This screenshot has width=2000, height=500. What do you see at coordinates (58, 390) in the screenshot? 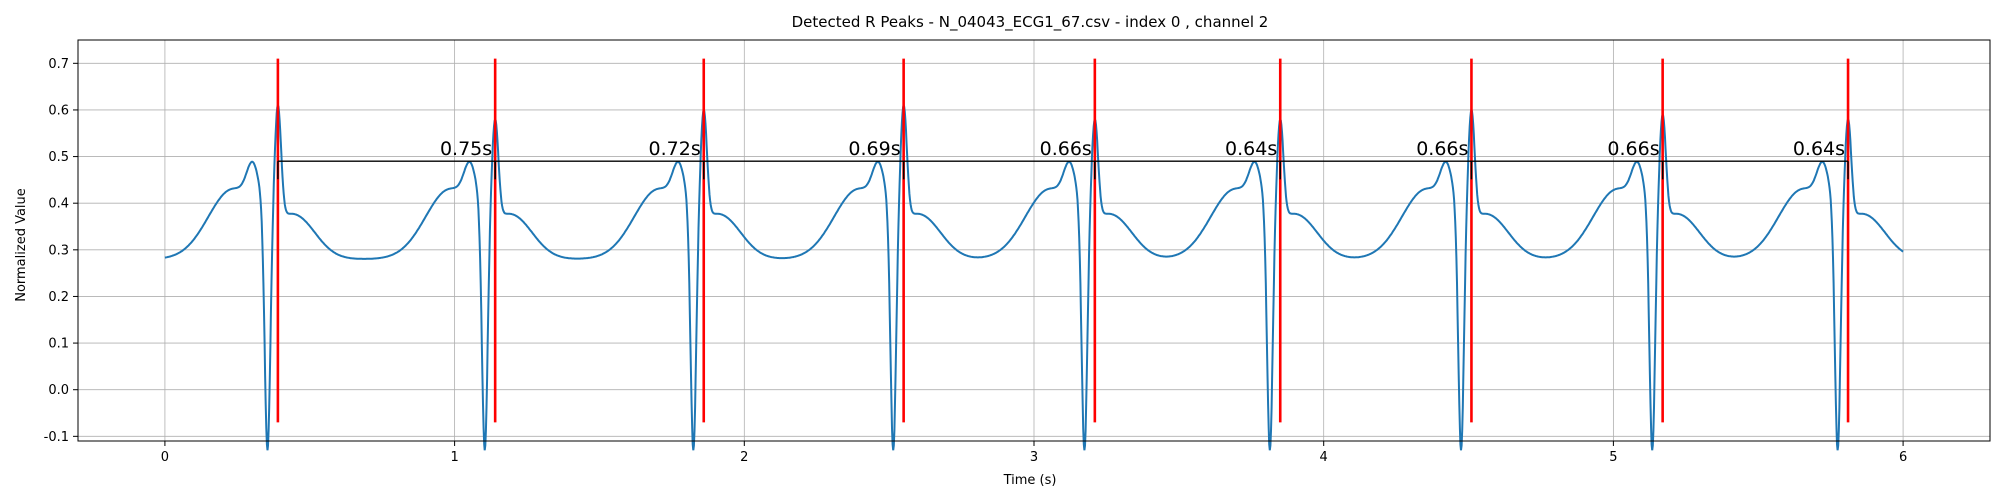
I see `y-tick-label: 0.0` at bounding box center [58, 390].